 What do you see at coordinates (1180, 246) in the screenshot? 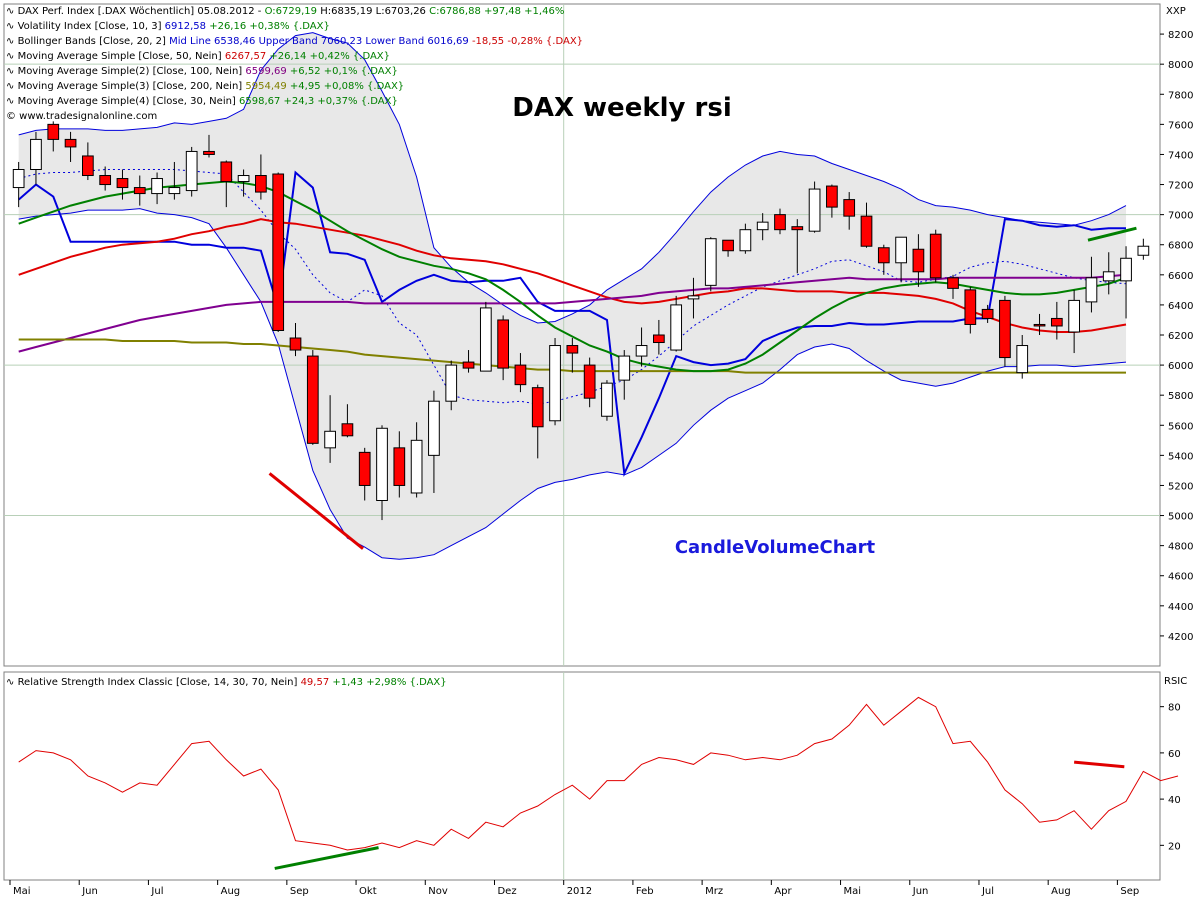
I see `y-tick-label: 6800` at bounding box center [1180, 246].